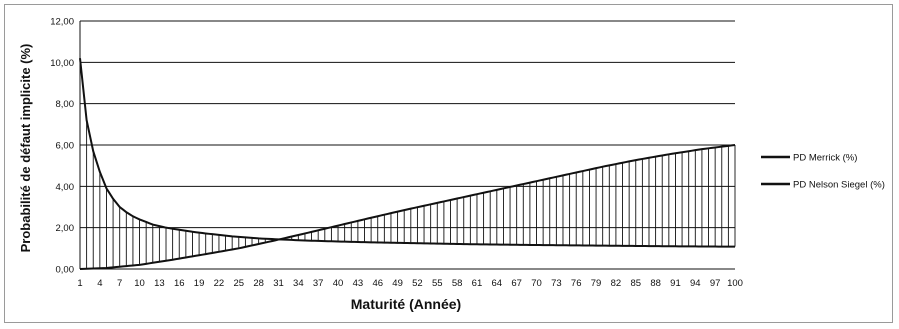 Image resolution: width=899 pixels, height=329 pixels. What do you see at coordinates (437, 283) in the screenshot?
I see `x-tick-label: 55` at bounding box center [437, 283].